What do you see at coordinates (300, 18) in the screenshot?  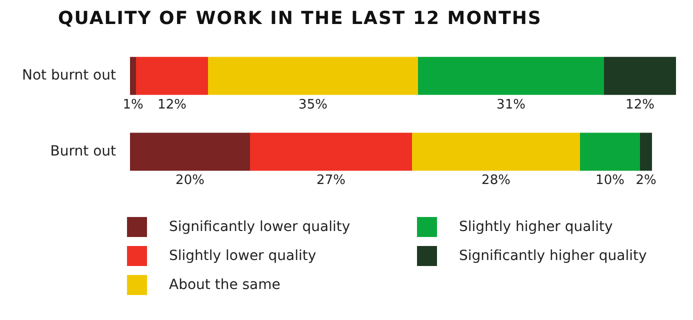 I see `chart-title: QUALITY OF WORK IN THE LAST 12 MONTHS` at bounding box center [300, 18].